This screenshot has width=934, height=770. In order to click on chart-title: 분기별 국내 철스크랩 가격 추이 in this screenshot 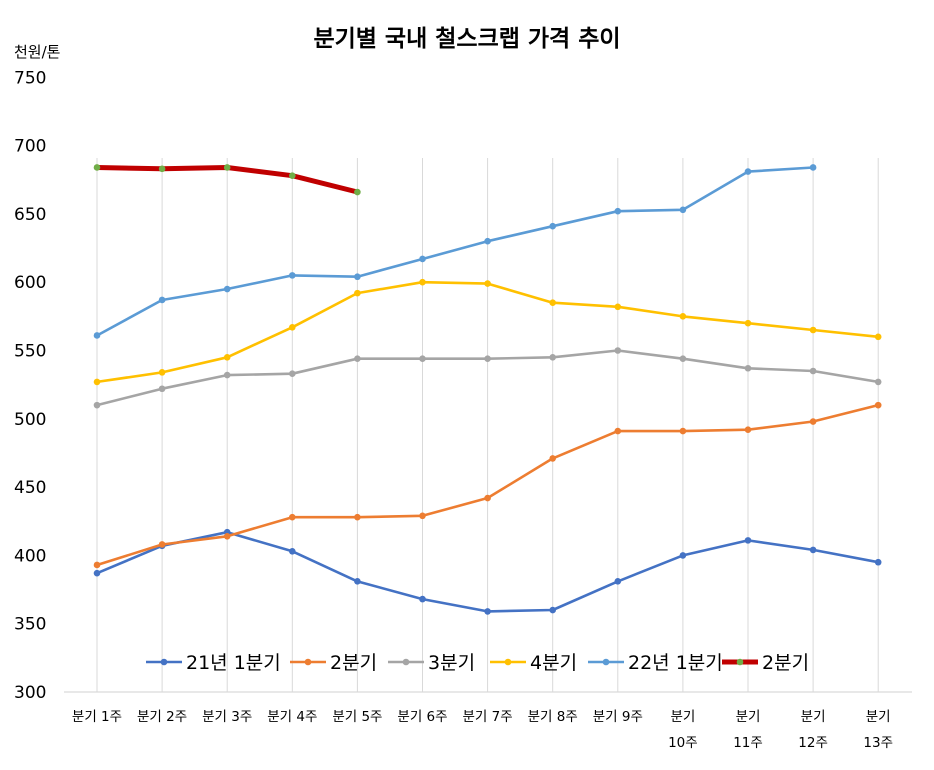, I will do `click(466, 39)`.